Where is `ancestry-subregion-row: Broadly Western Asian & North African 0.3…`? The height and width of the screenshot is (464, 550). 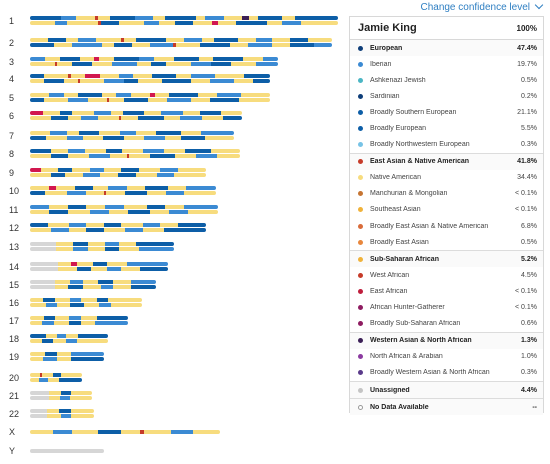
ancestry-subregion-row: Broadly Western Asian & North African 0.3… is located at coordinates (446, 373).